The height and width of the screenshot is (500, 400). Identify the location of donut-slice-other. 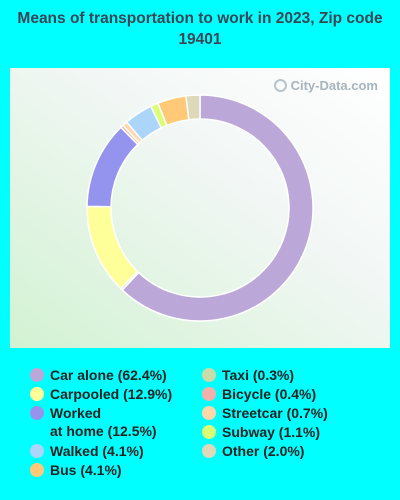
(193, 107).